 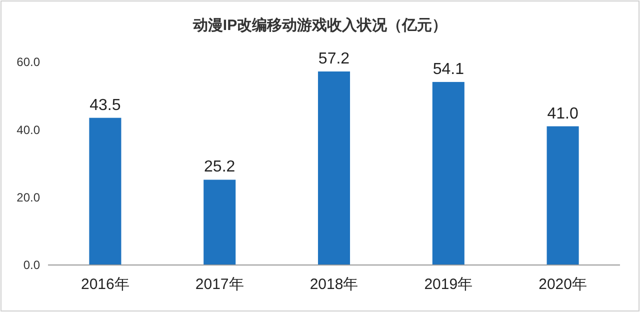 What do you see at coordinates (562, 284) in the screenshot?
I see `x-tick-label: 2020年` at bounding box center [562, 284].